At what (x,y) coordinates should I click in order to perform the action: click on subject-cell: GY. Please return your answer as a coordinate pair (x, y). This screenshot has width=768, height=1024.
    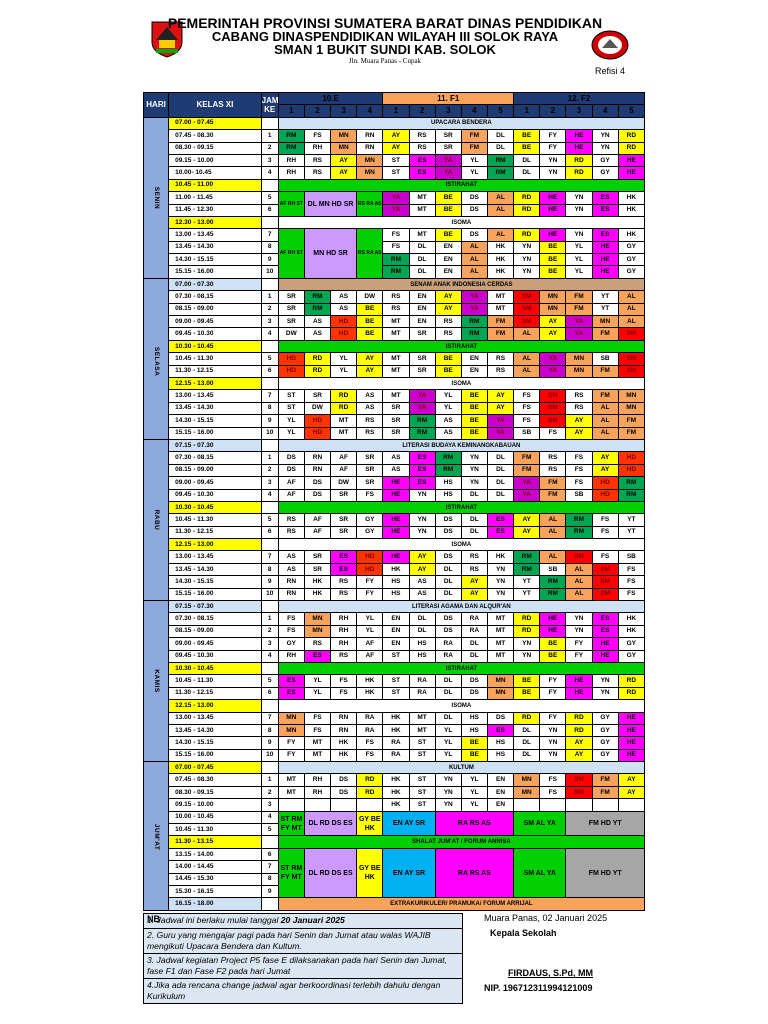
    Looking at the image, I should click on (370, 520).